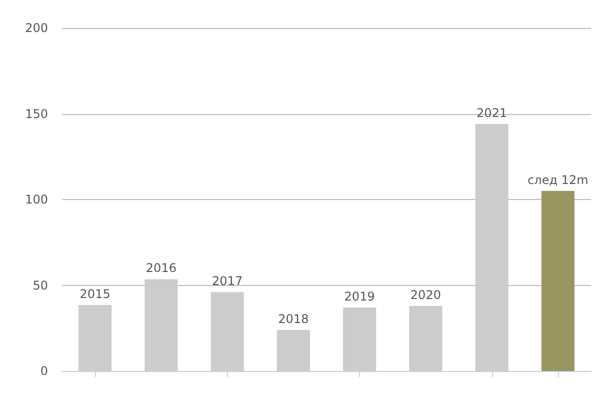 The image size is (607, 397). What do you see at coordinates (95, 293) in the screenshot?
I see `x-tick-label: 2015` at bounding box center [95, 293].